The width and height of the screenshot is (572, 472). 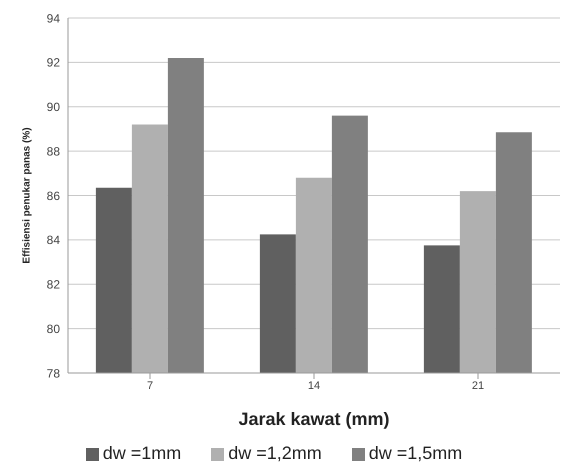 I want to click on y-tick-label: 86, so click(x=53, y=195).